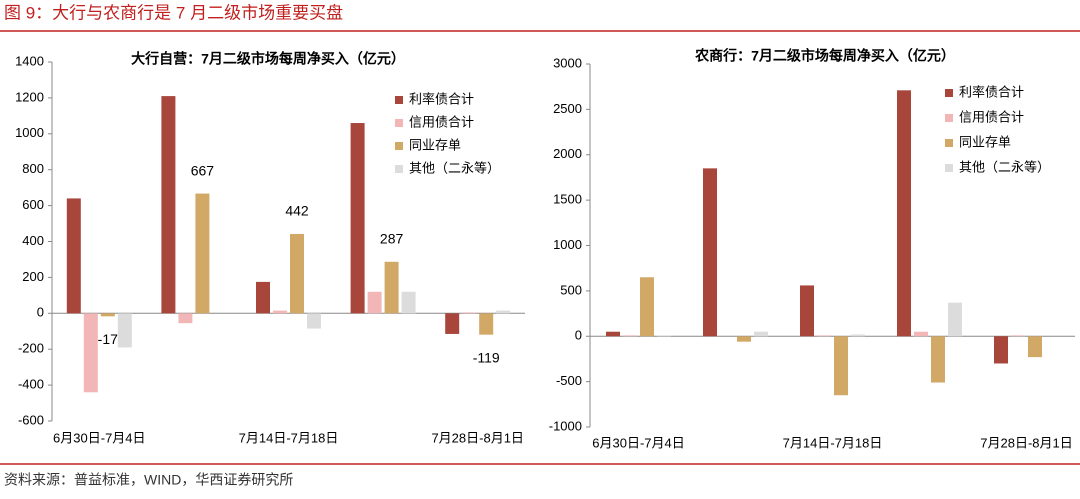  Describe the element at coordinates (148, 480) in the screenshot. I see `source-note: 资料来源：普益标准，WIND，华西证券研究所` at that location.